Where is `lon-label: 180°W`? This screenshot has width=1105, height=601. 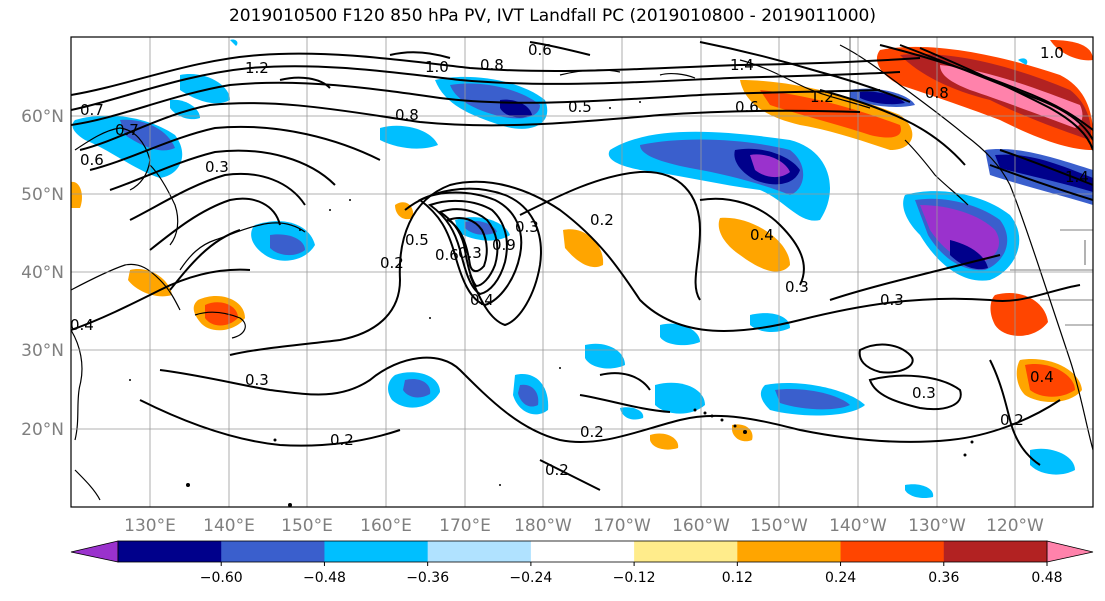 lon-label: 180°W is located at coordinates (543, 526).